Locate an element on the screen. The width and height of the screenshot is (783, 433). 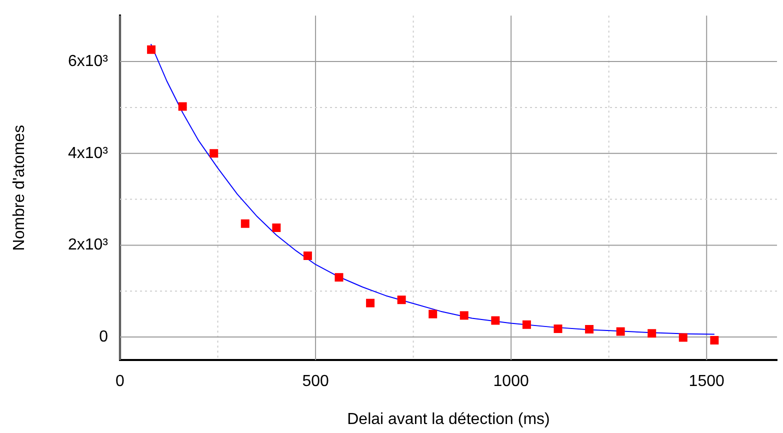
x-tick-label: 0 is located at coordinates (120, 381).